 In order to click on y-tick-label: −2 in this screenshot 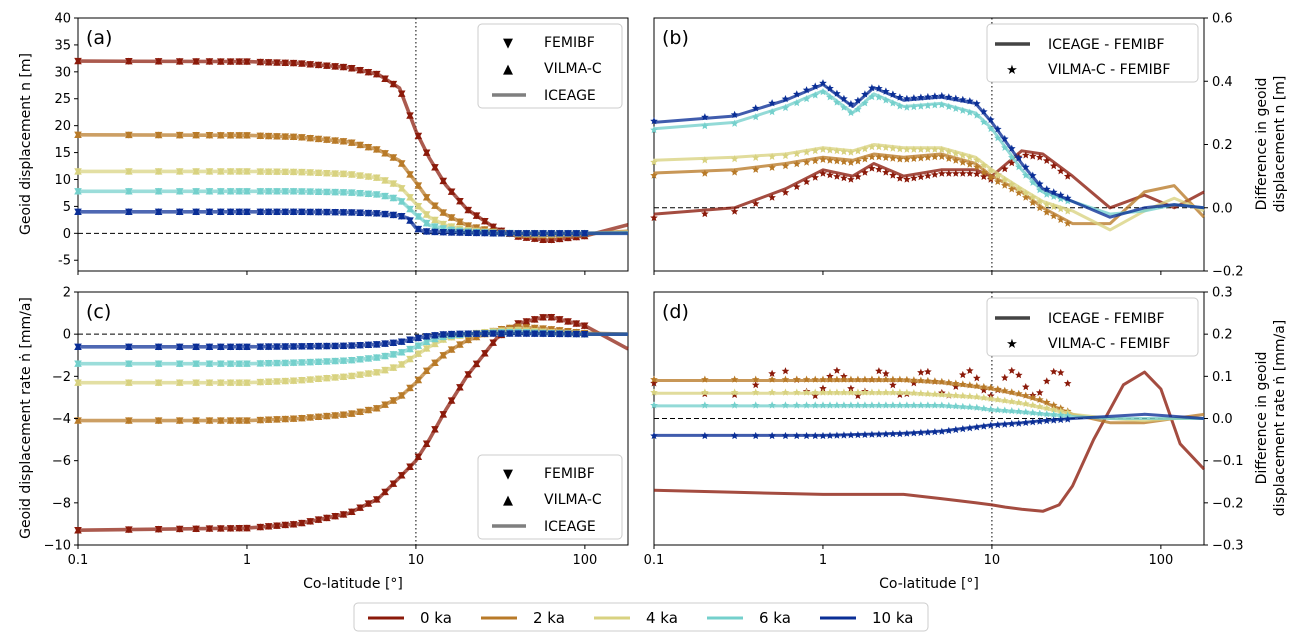, I will do `click(61, 377)`.